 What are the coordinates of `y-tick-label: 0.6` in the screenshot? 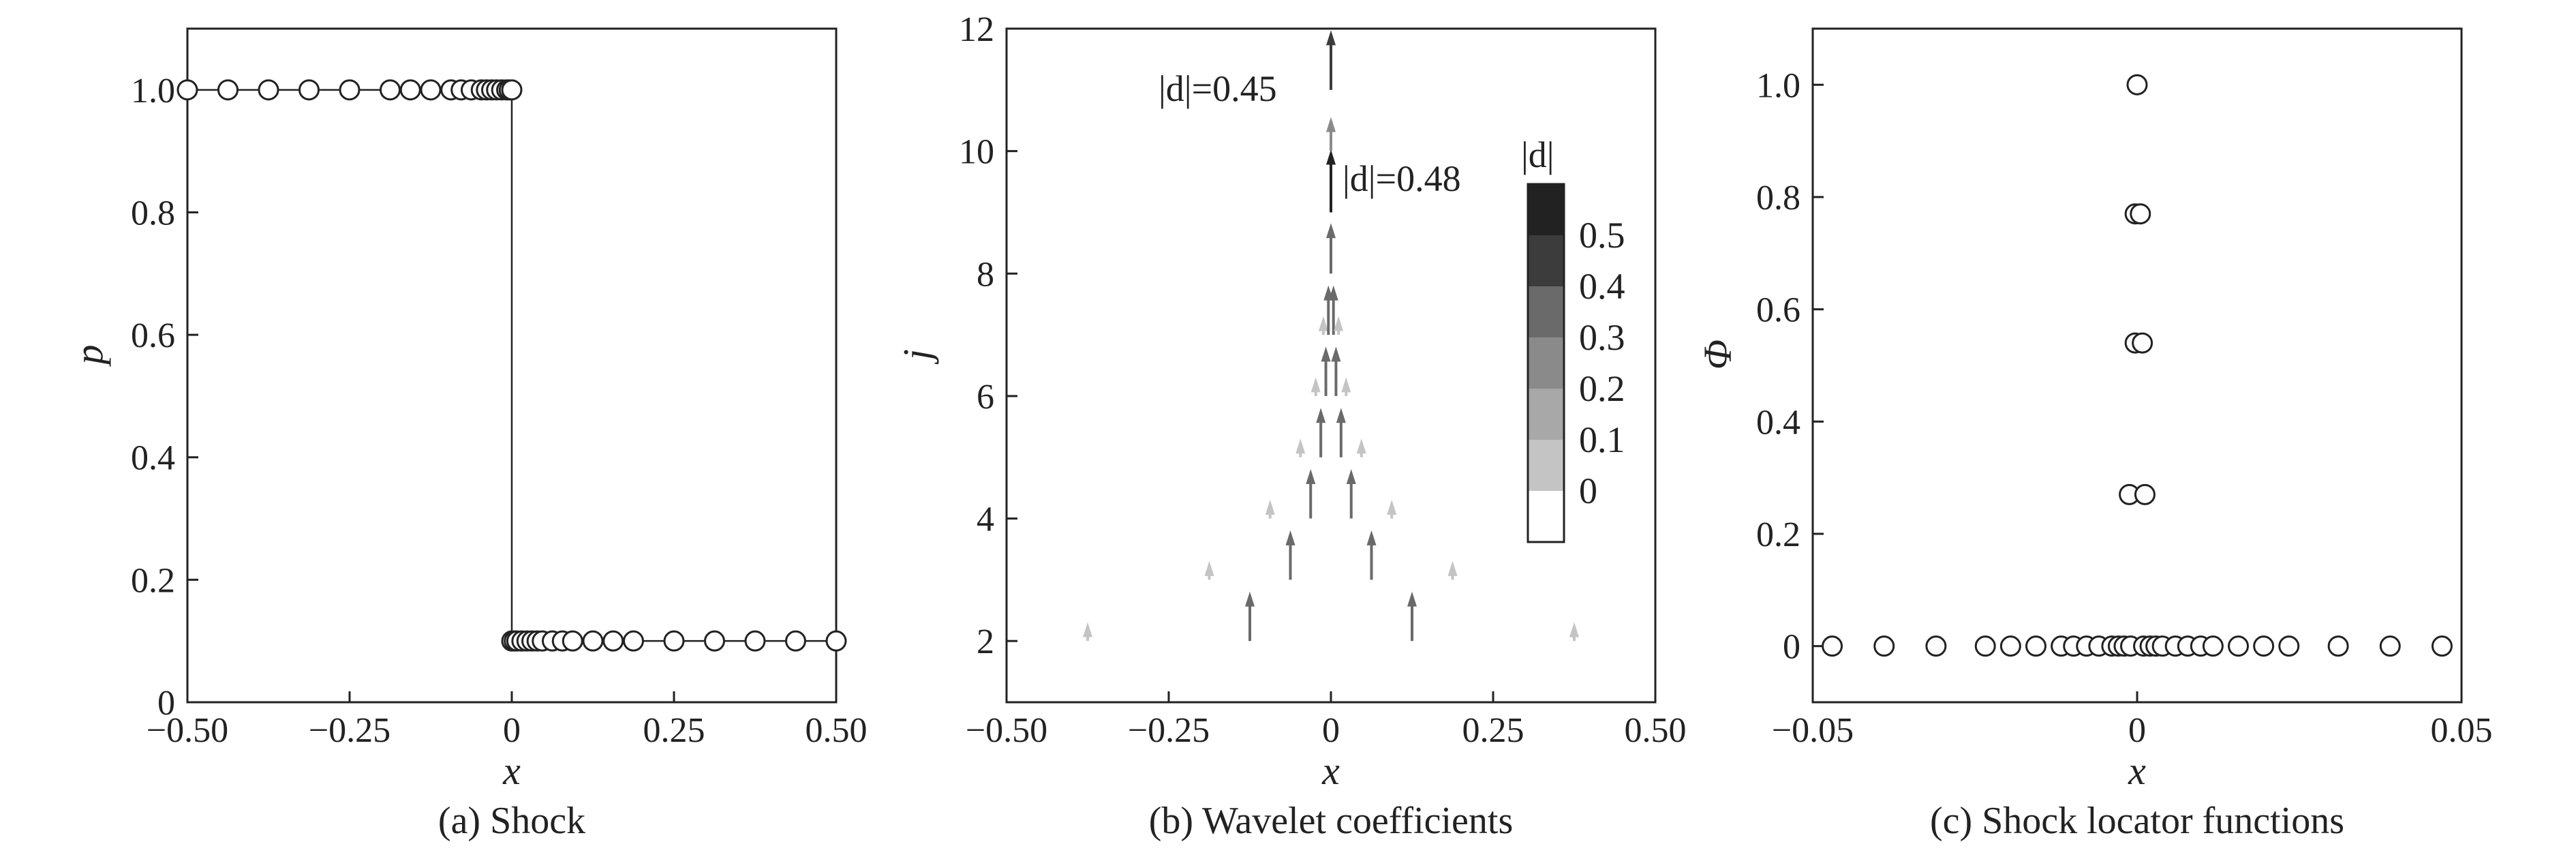 It's located at (153, 335).